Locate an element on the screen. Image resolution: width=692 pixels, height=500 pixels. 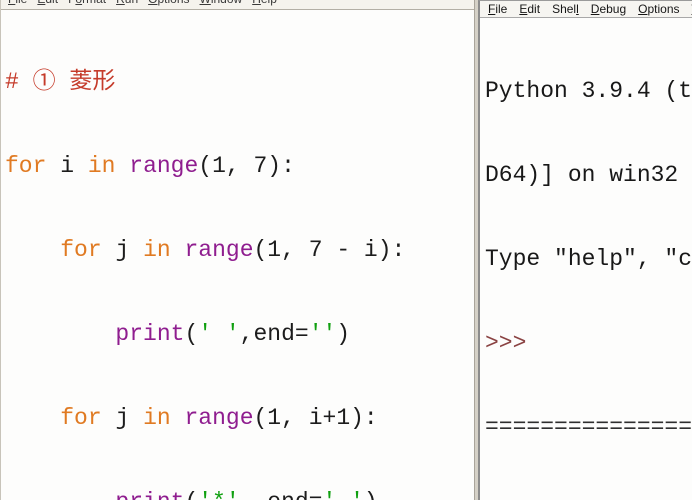
editor-menubar: FileEditFormatRunOptionsWindowHelp is located at coordinates (237, 5).